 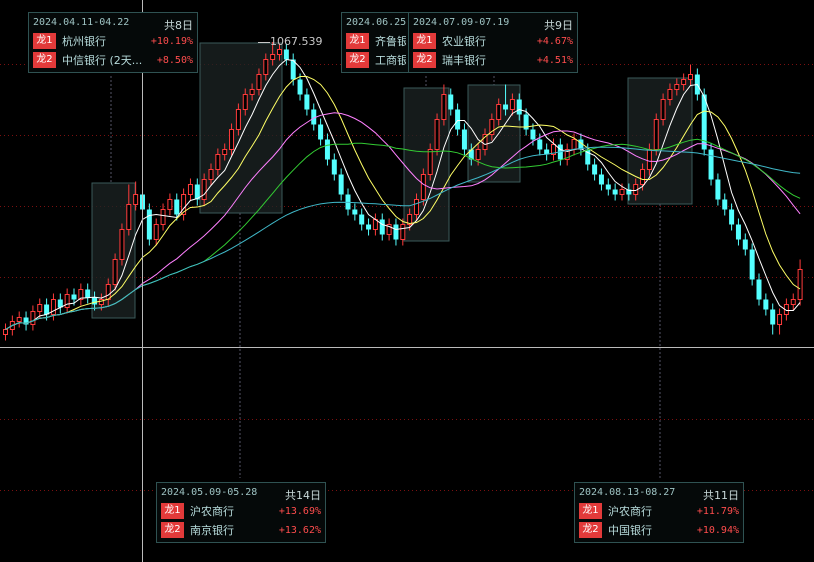 I want to click on stock-name: 工商银行, so click(x=390, y=60).